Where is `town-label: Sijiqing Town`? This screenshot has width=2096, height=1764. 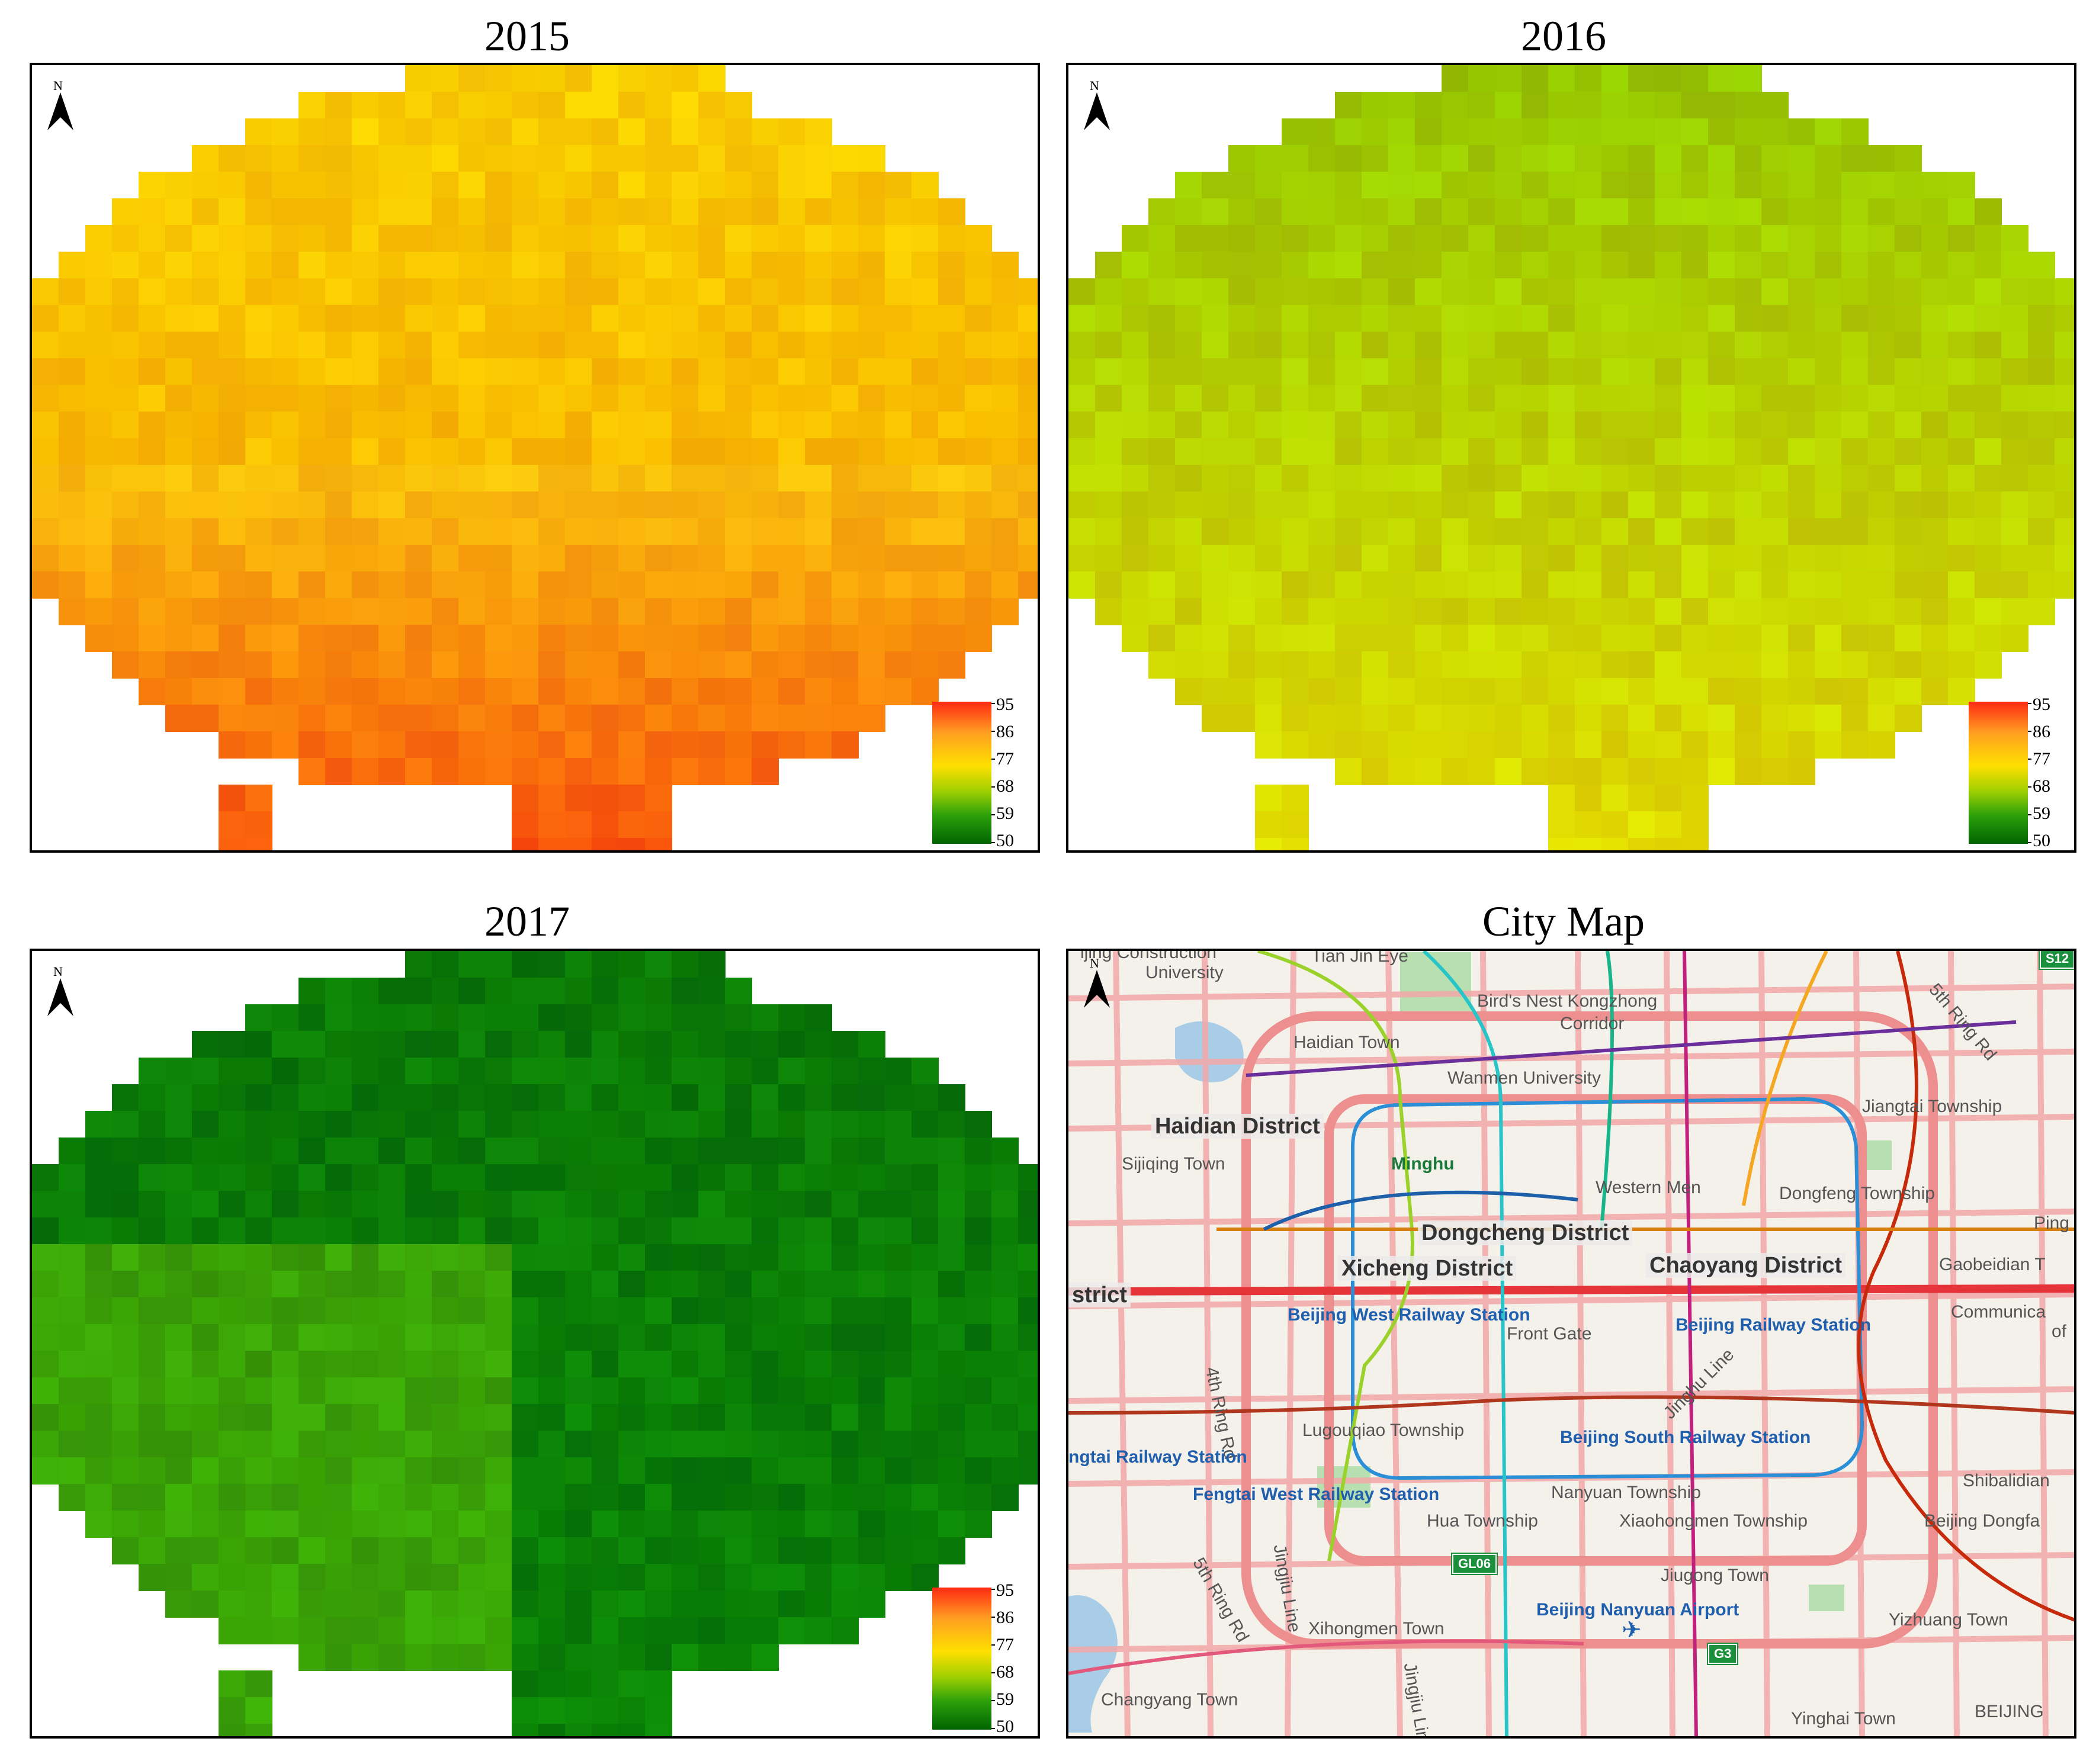
town-label: Sijiqing Town is located at coordinates (1173, 1164).